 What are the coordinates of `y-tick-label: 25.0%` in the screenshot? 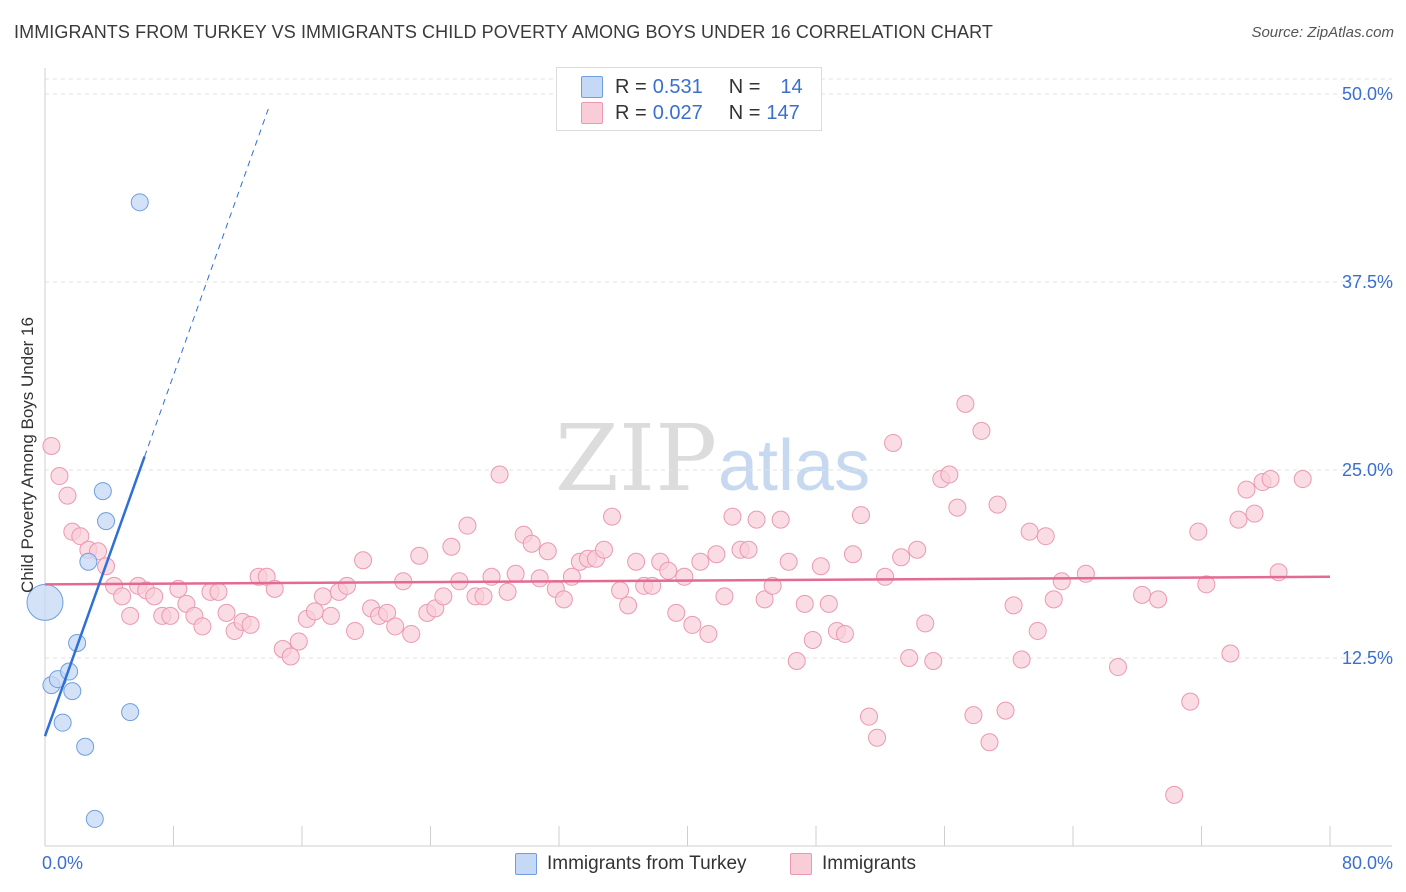 It's located at (1367, 470).